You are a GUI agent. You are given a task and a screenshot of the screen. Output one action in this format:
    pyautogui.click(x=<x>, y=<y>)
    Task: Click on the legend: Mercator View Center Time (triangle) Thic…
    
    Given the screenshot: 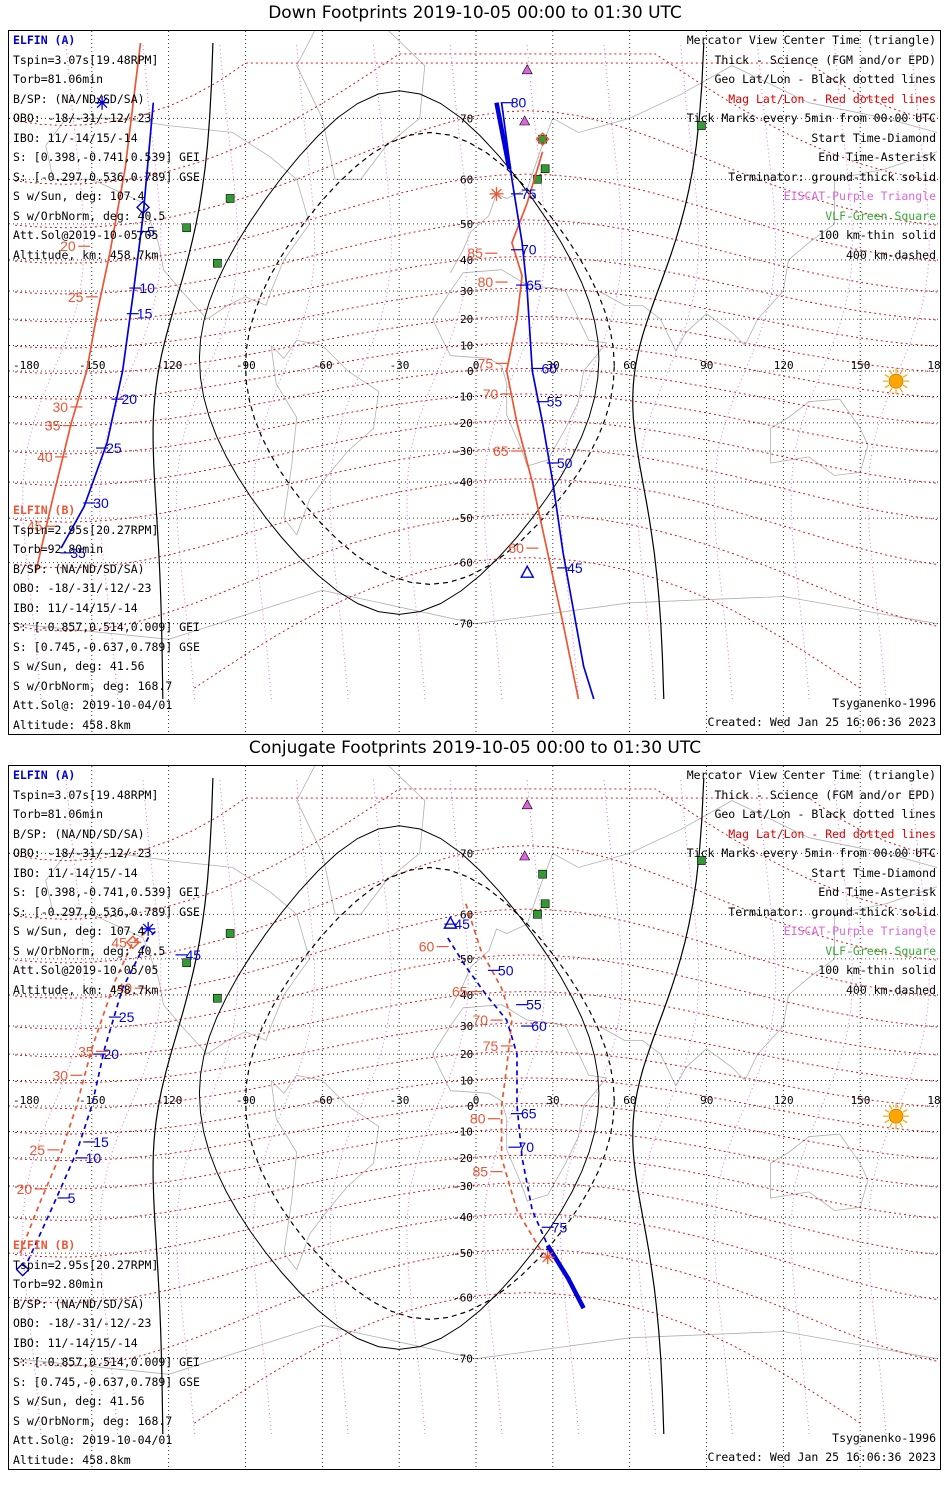 What is the action you would take?
    pyautogui.click(x=811, y=883)
    